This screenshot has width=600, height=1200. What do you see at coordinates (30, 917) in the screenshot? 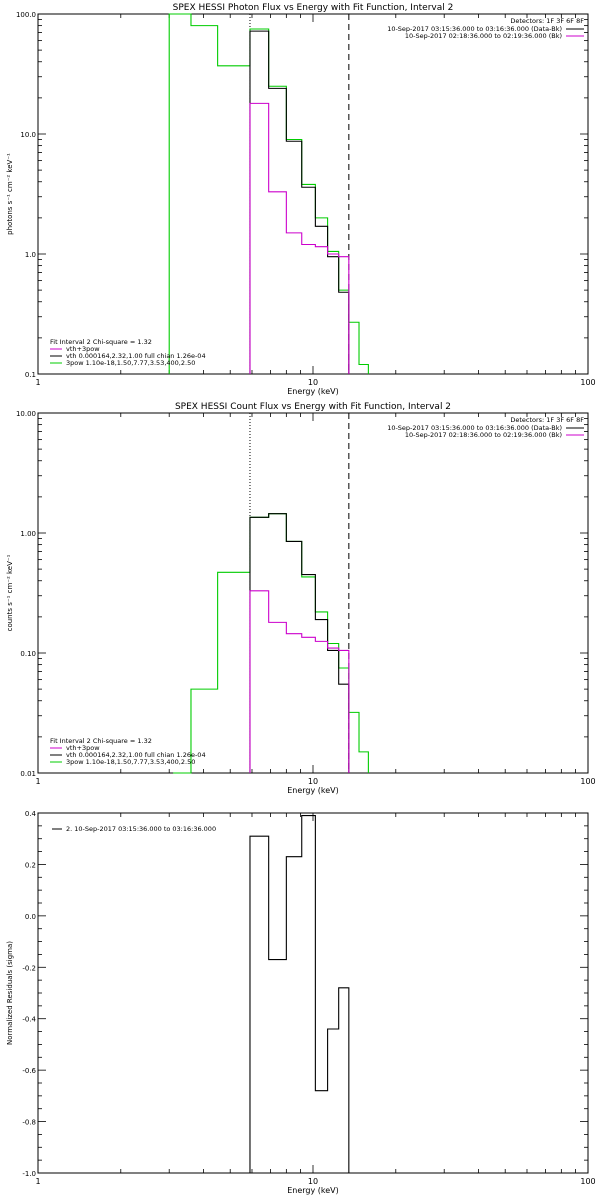
I see `panel-residuals-y-tick-label: 0.0` at bounding box center [30, 917].